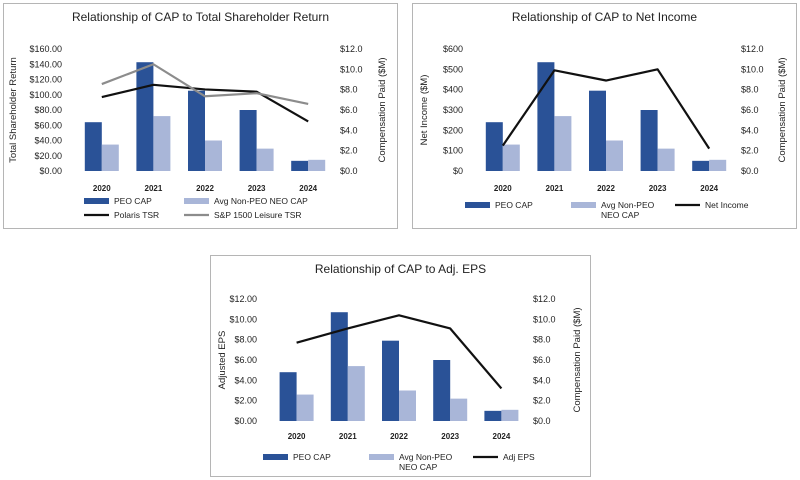 The width and height of the screenshot is (800, 480). What do you see at coordinates (205, 84) in the screenshot?
I see `line-s-p-1500-leisure-tsr` at bounding box center [205, 84].